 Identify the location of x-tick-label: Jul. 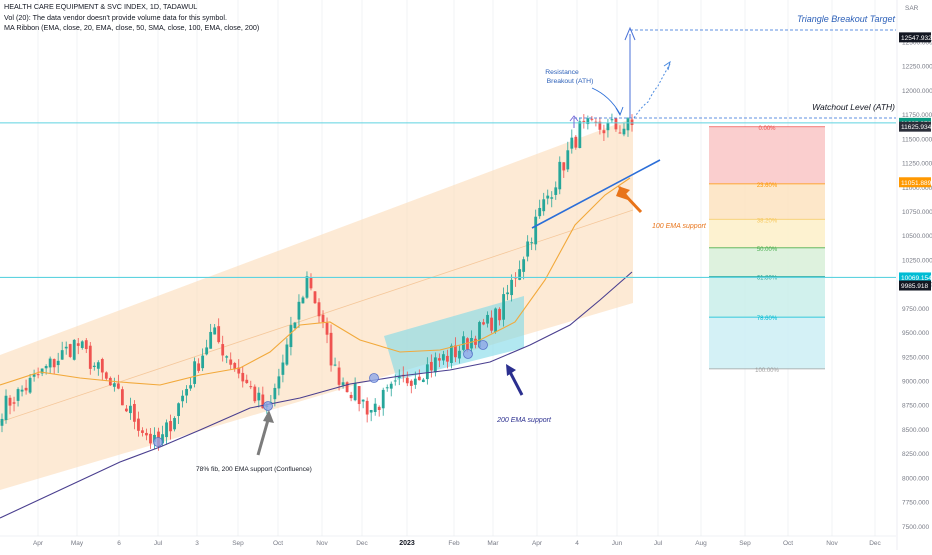
(158, 543).